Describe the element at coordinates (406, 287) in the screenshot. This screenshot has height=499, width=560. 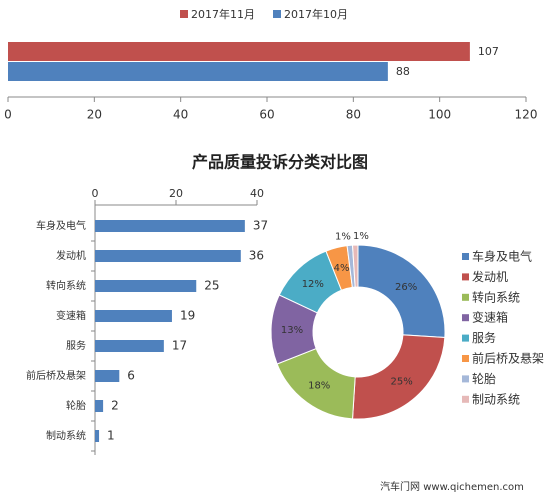
I see `value-label: 26%` at that location.